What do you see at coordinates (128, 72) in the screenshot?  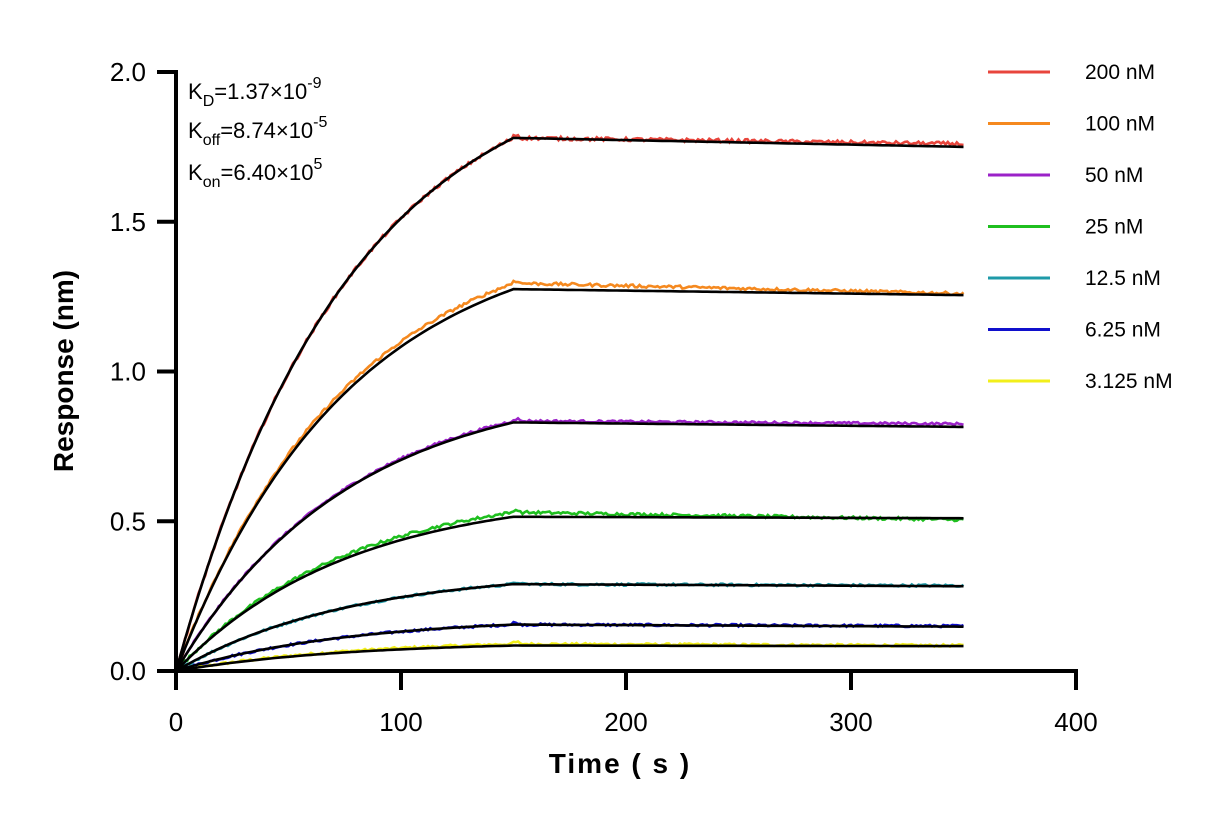 I see `y-tick-label: 2.0` at bounding box center [128, 72].